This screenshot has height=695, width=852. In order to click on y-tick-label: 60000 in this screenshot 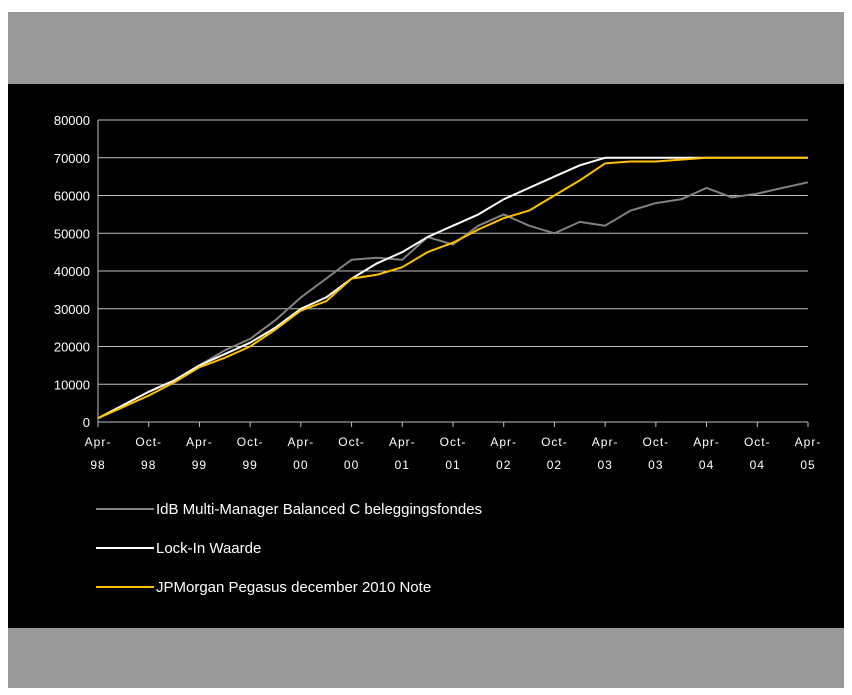, I will do `click(72, 196)`.